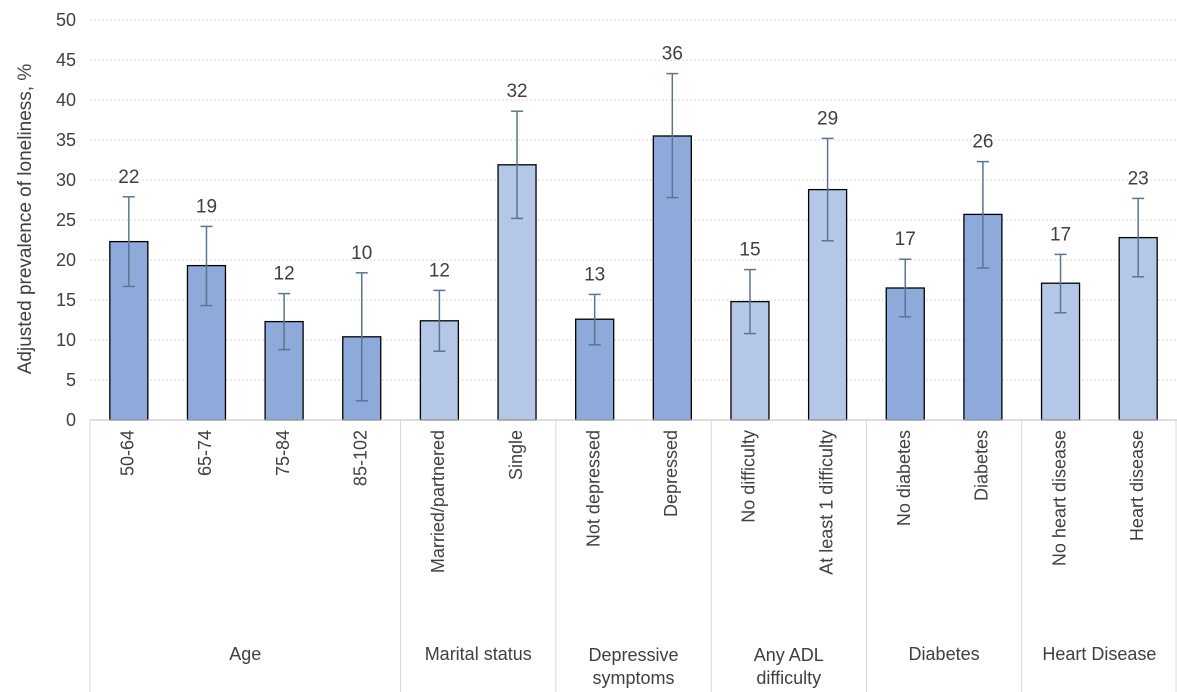  Describe the element at coordinates (1099, 654) in the screenshot. I see `x-group-label: Heart Disease` at that location.